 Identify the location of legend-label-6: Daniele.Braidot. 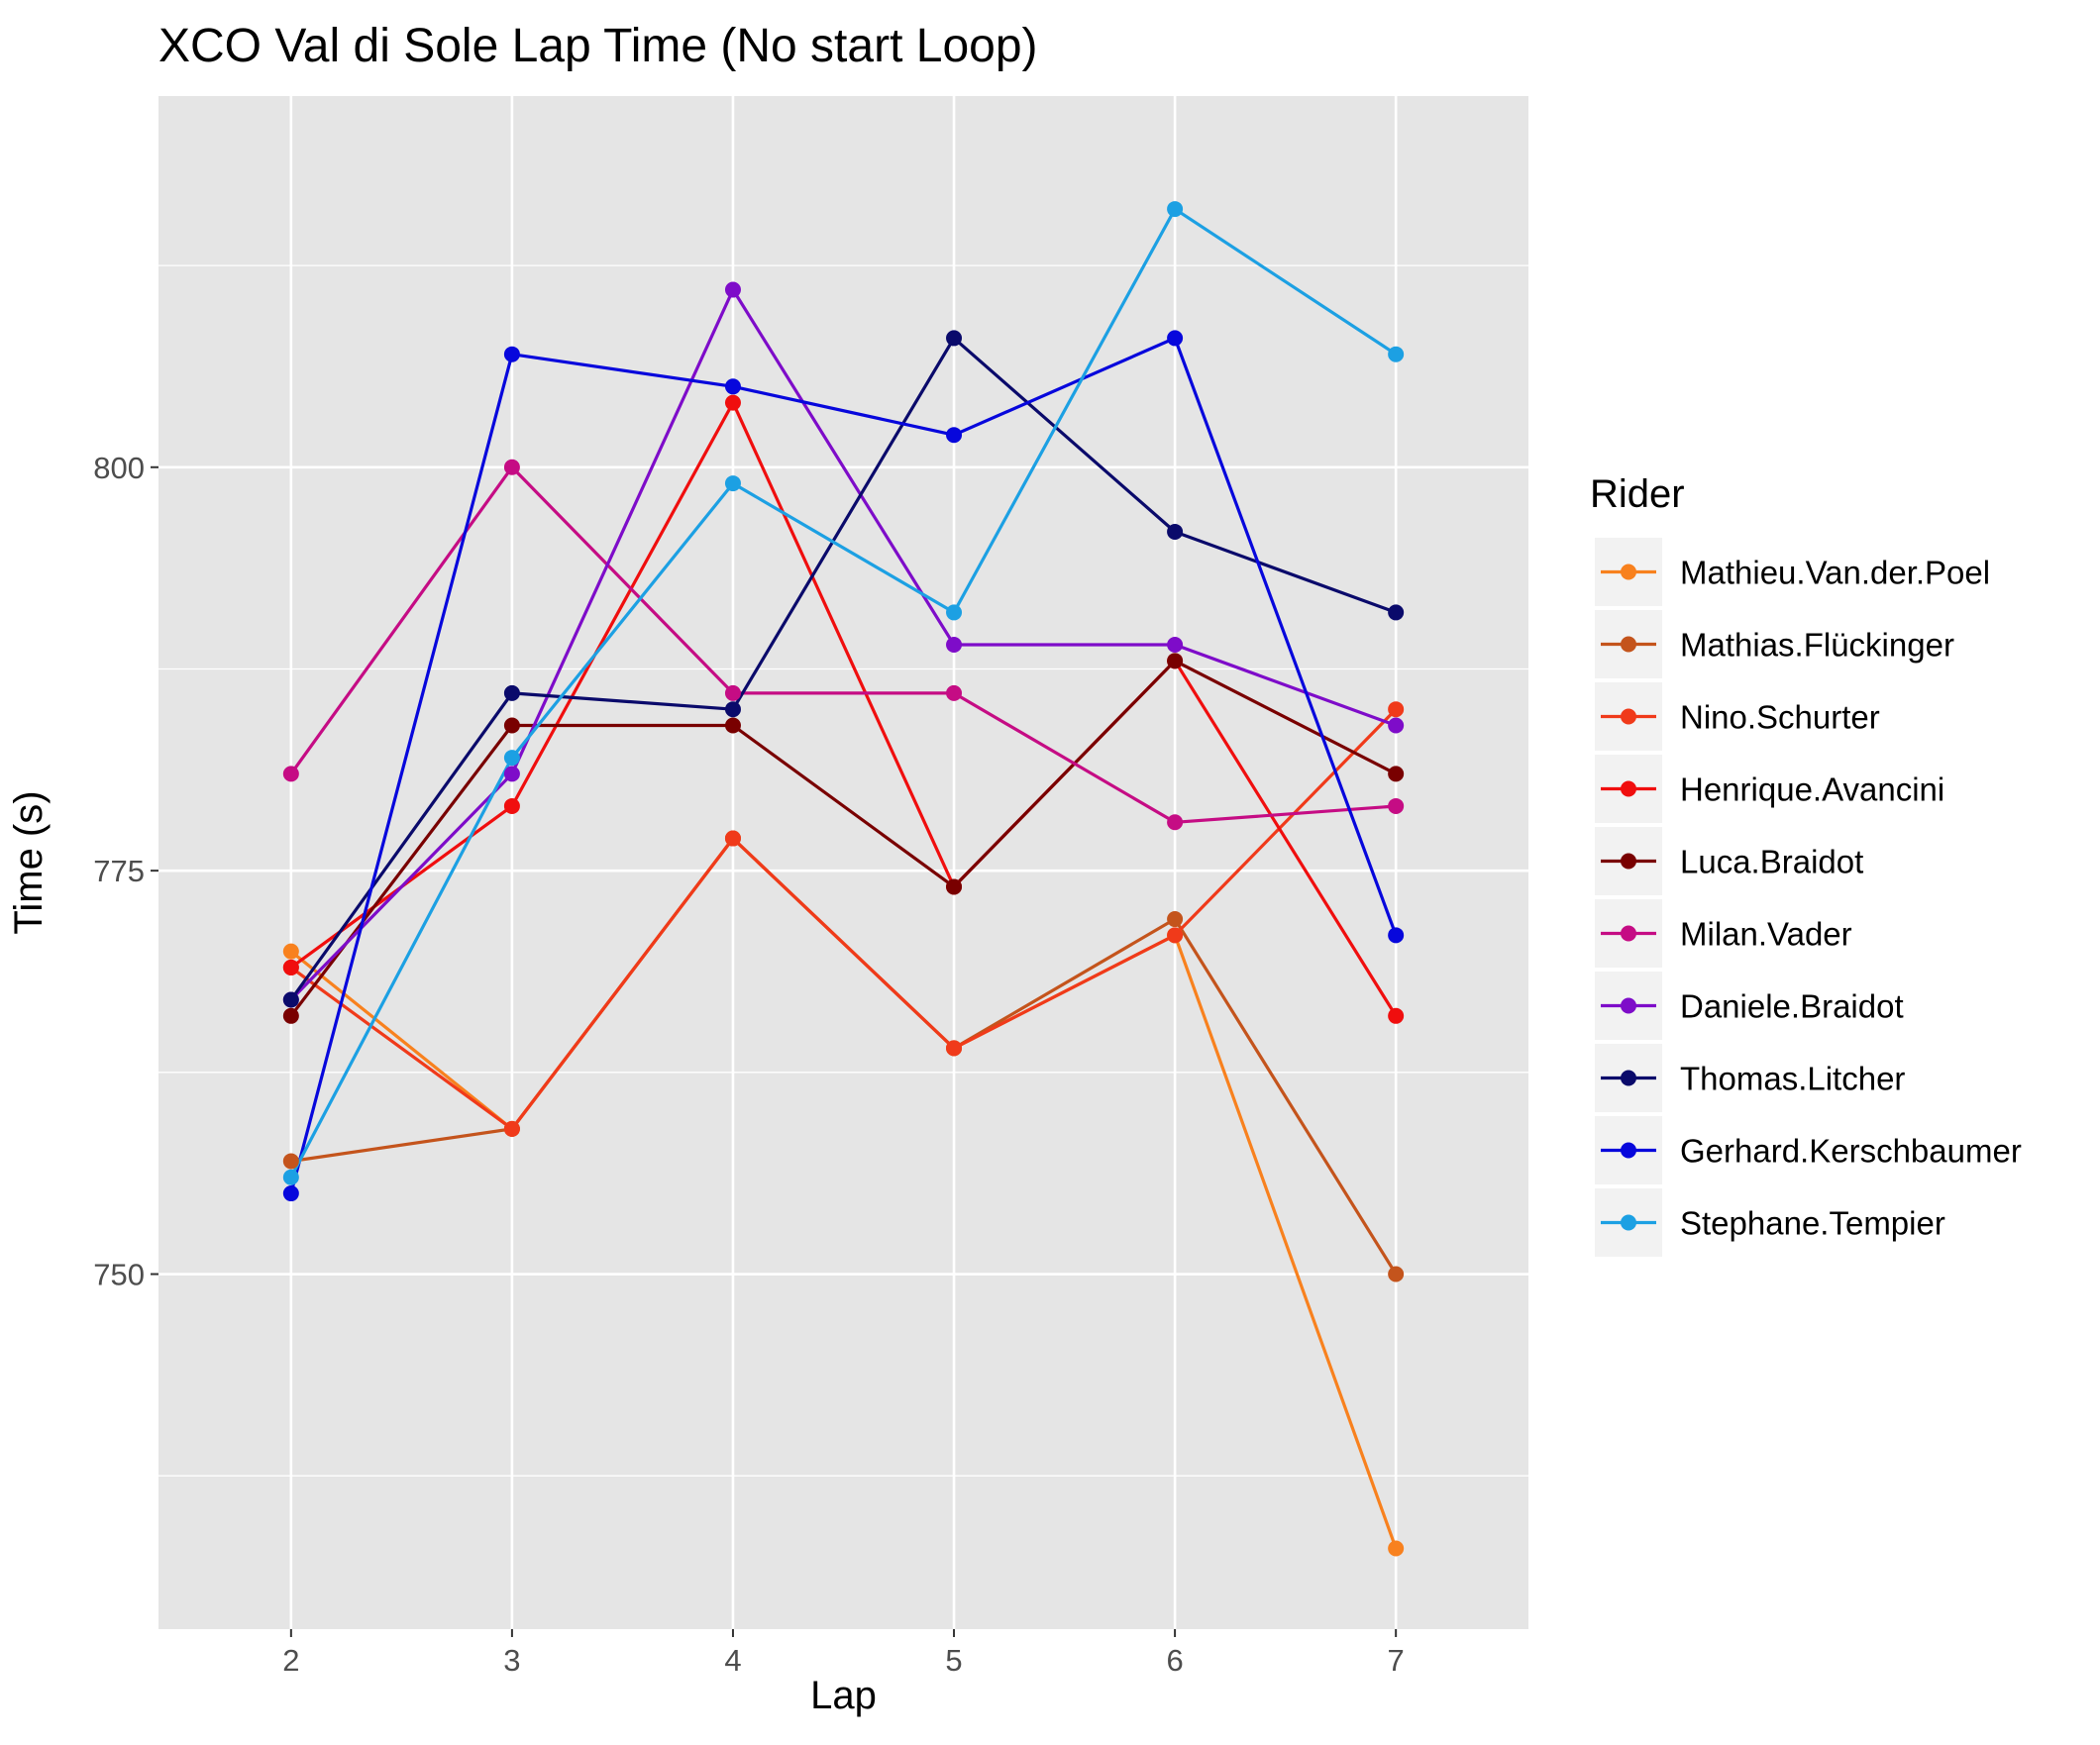
(1792, 1006).